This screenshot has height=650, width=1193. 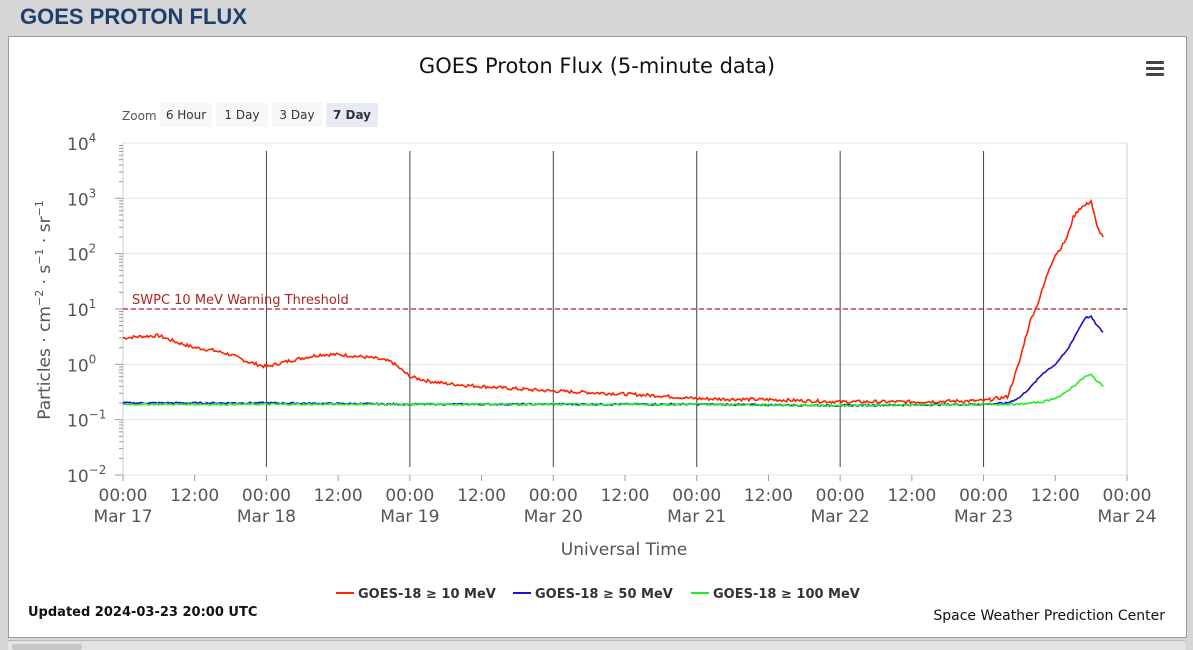 I want to click on y-tick-label: 10⁻¹, so click(x=86, y=420).